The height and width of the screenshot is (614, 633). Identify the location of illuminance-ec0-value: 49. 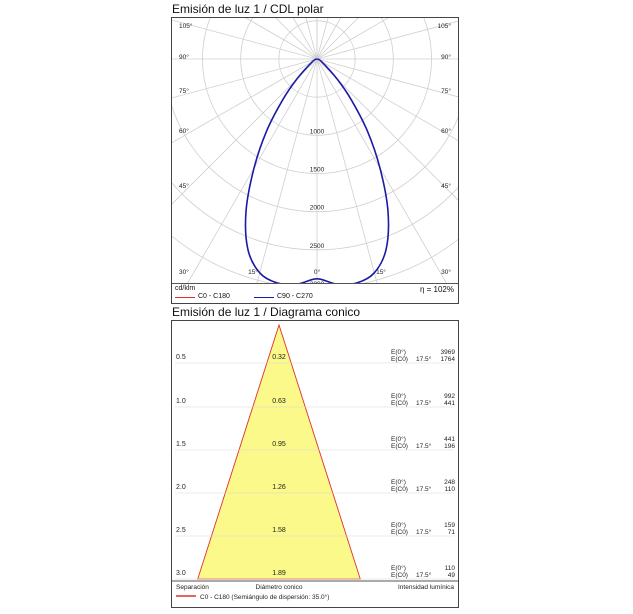
(452, 575).